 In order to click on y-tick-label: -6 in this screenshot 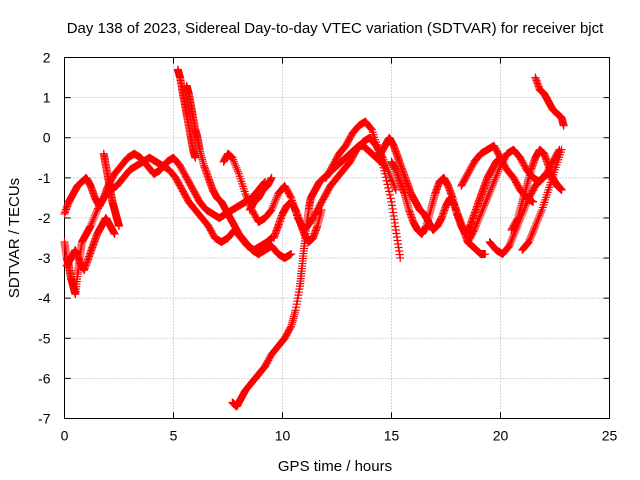, I will do `click(44, 378)`.